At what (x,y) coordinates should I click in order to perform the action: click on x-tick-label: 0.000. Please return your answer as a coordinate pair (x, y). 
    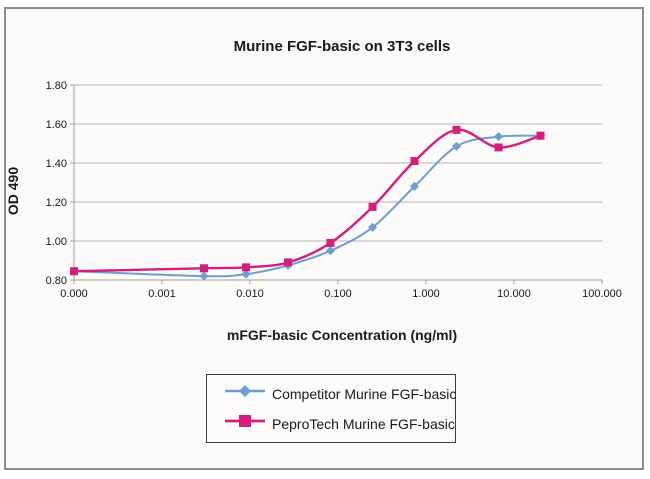
    Looking at the image, I should click on (74, 294).